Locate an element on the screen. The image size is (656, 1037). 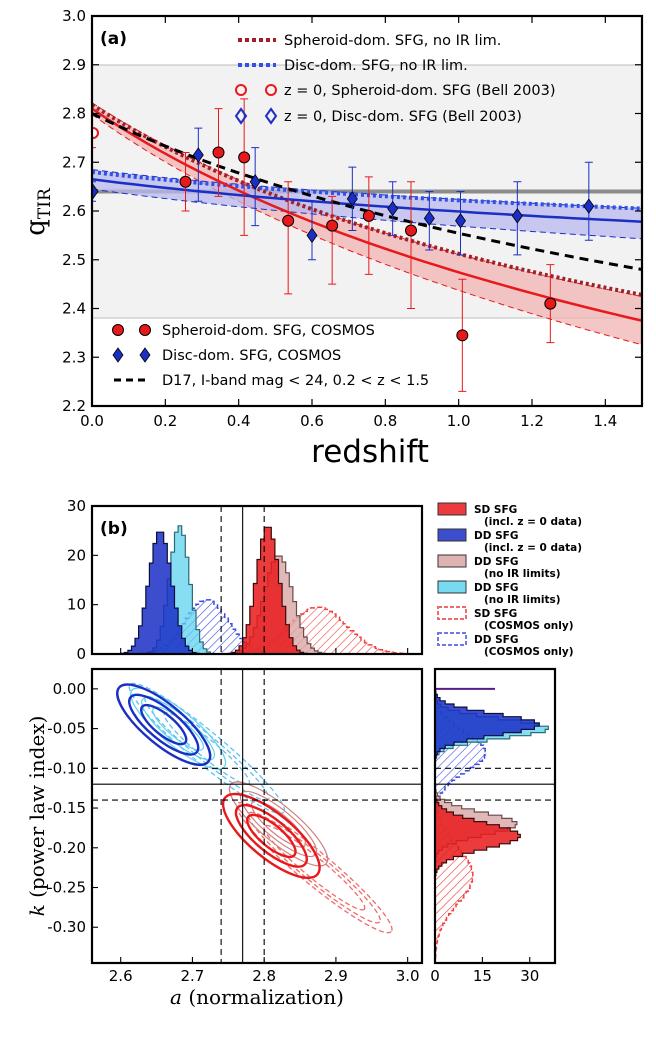
x-tick-label: 1.2 is located at coordinates (532, 421).